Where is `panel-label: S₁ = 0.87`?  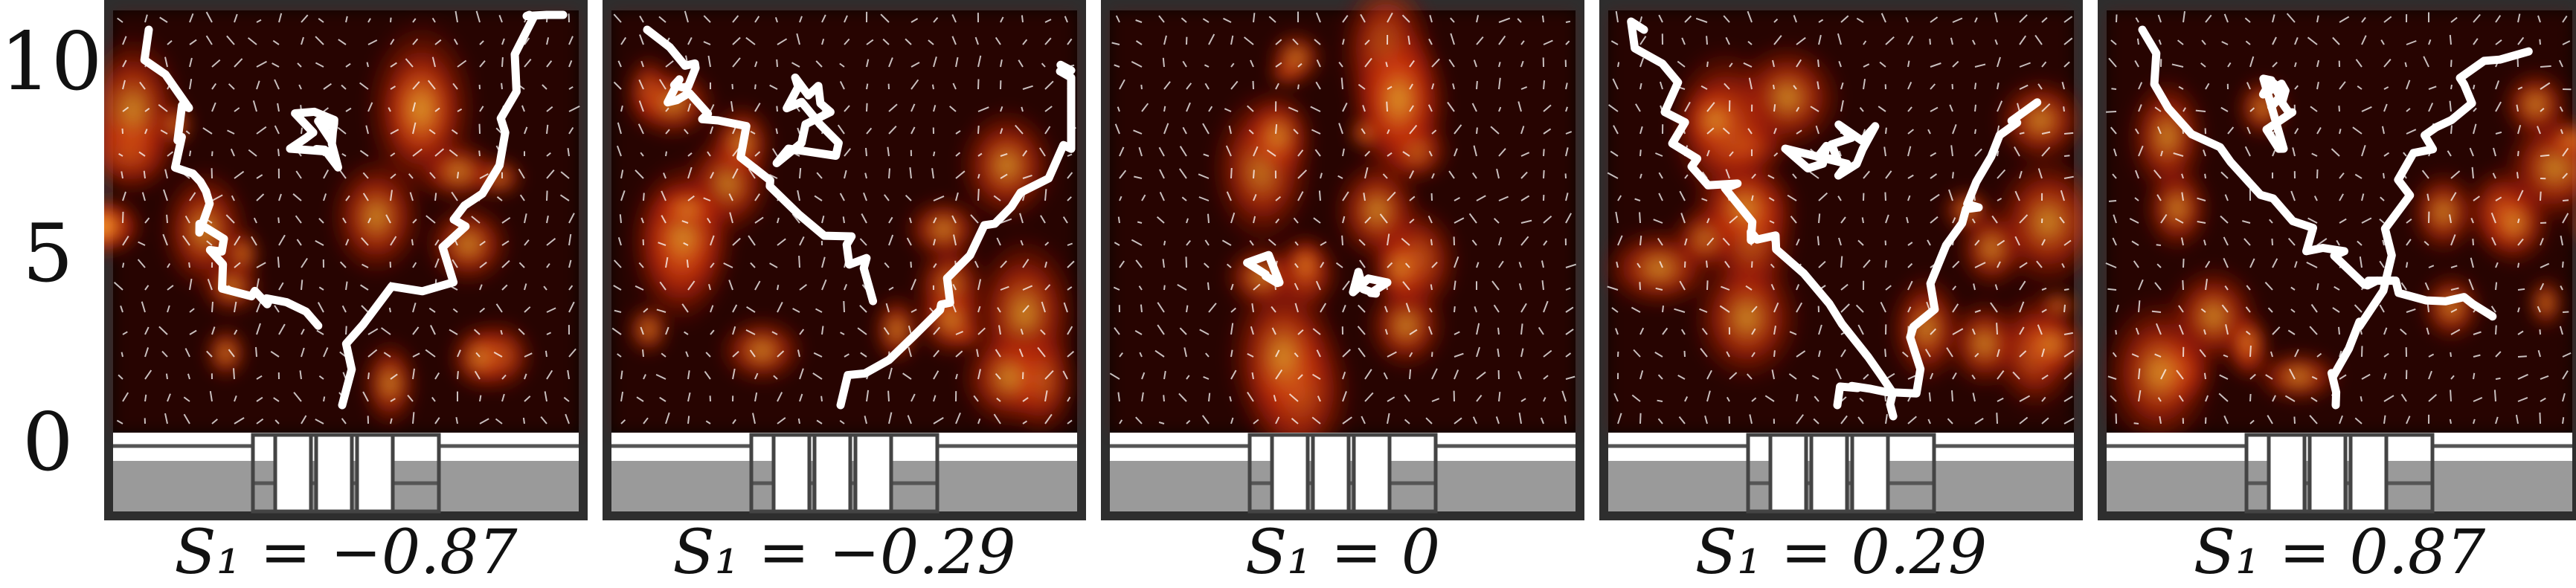
panel-label: S₁ = 0.87 is located at coordinates (2337, 553).